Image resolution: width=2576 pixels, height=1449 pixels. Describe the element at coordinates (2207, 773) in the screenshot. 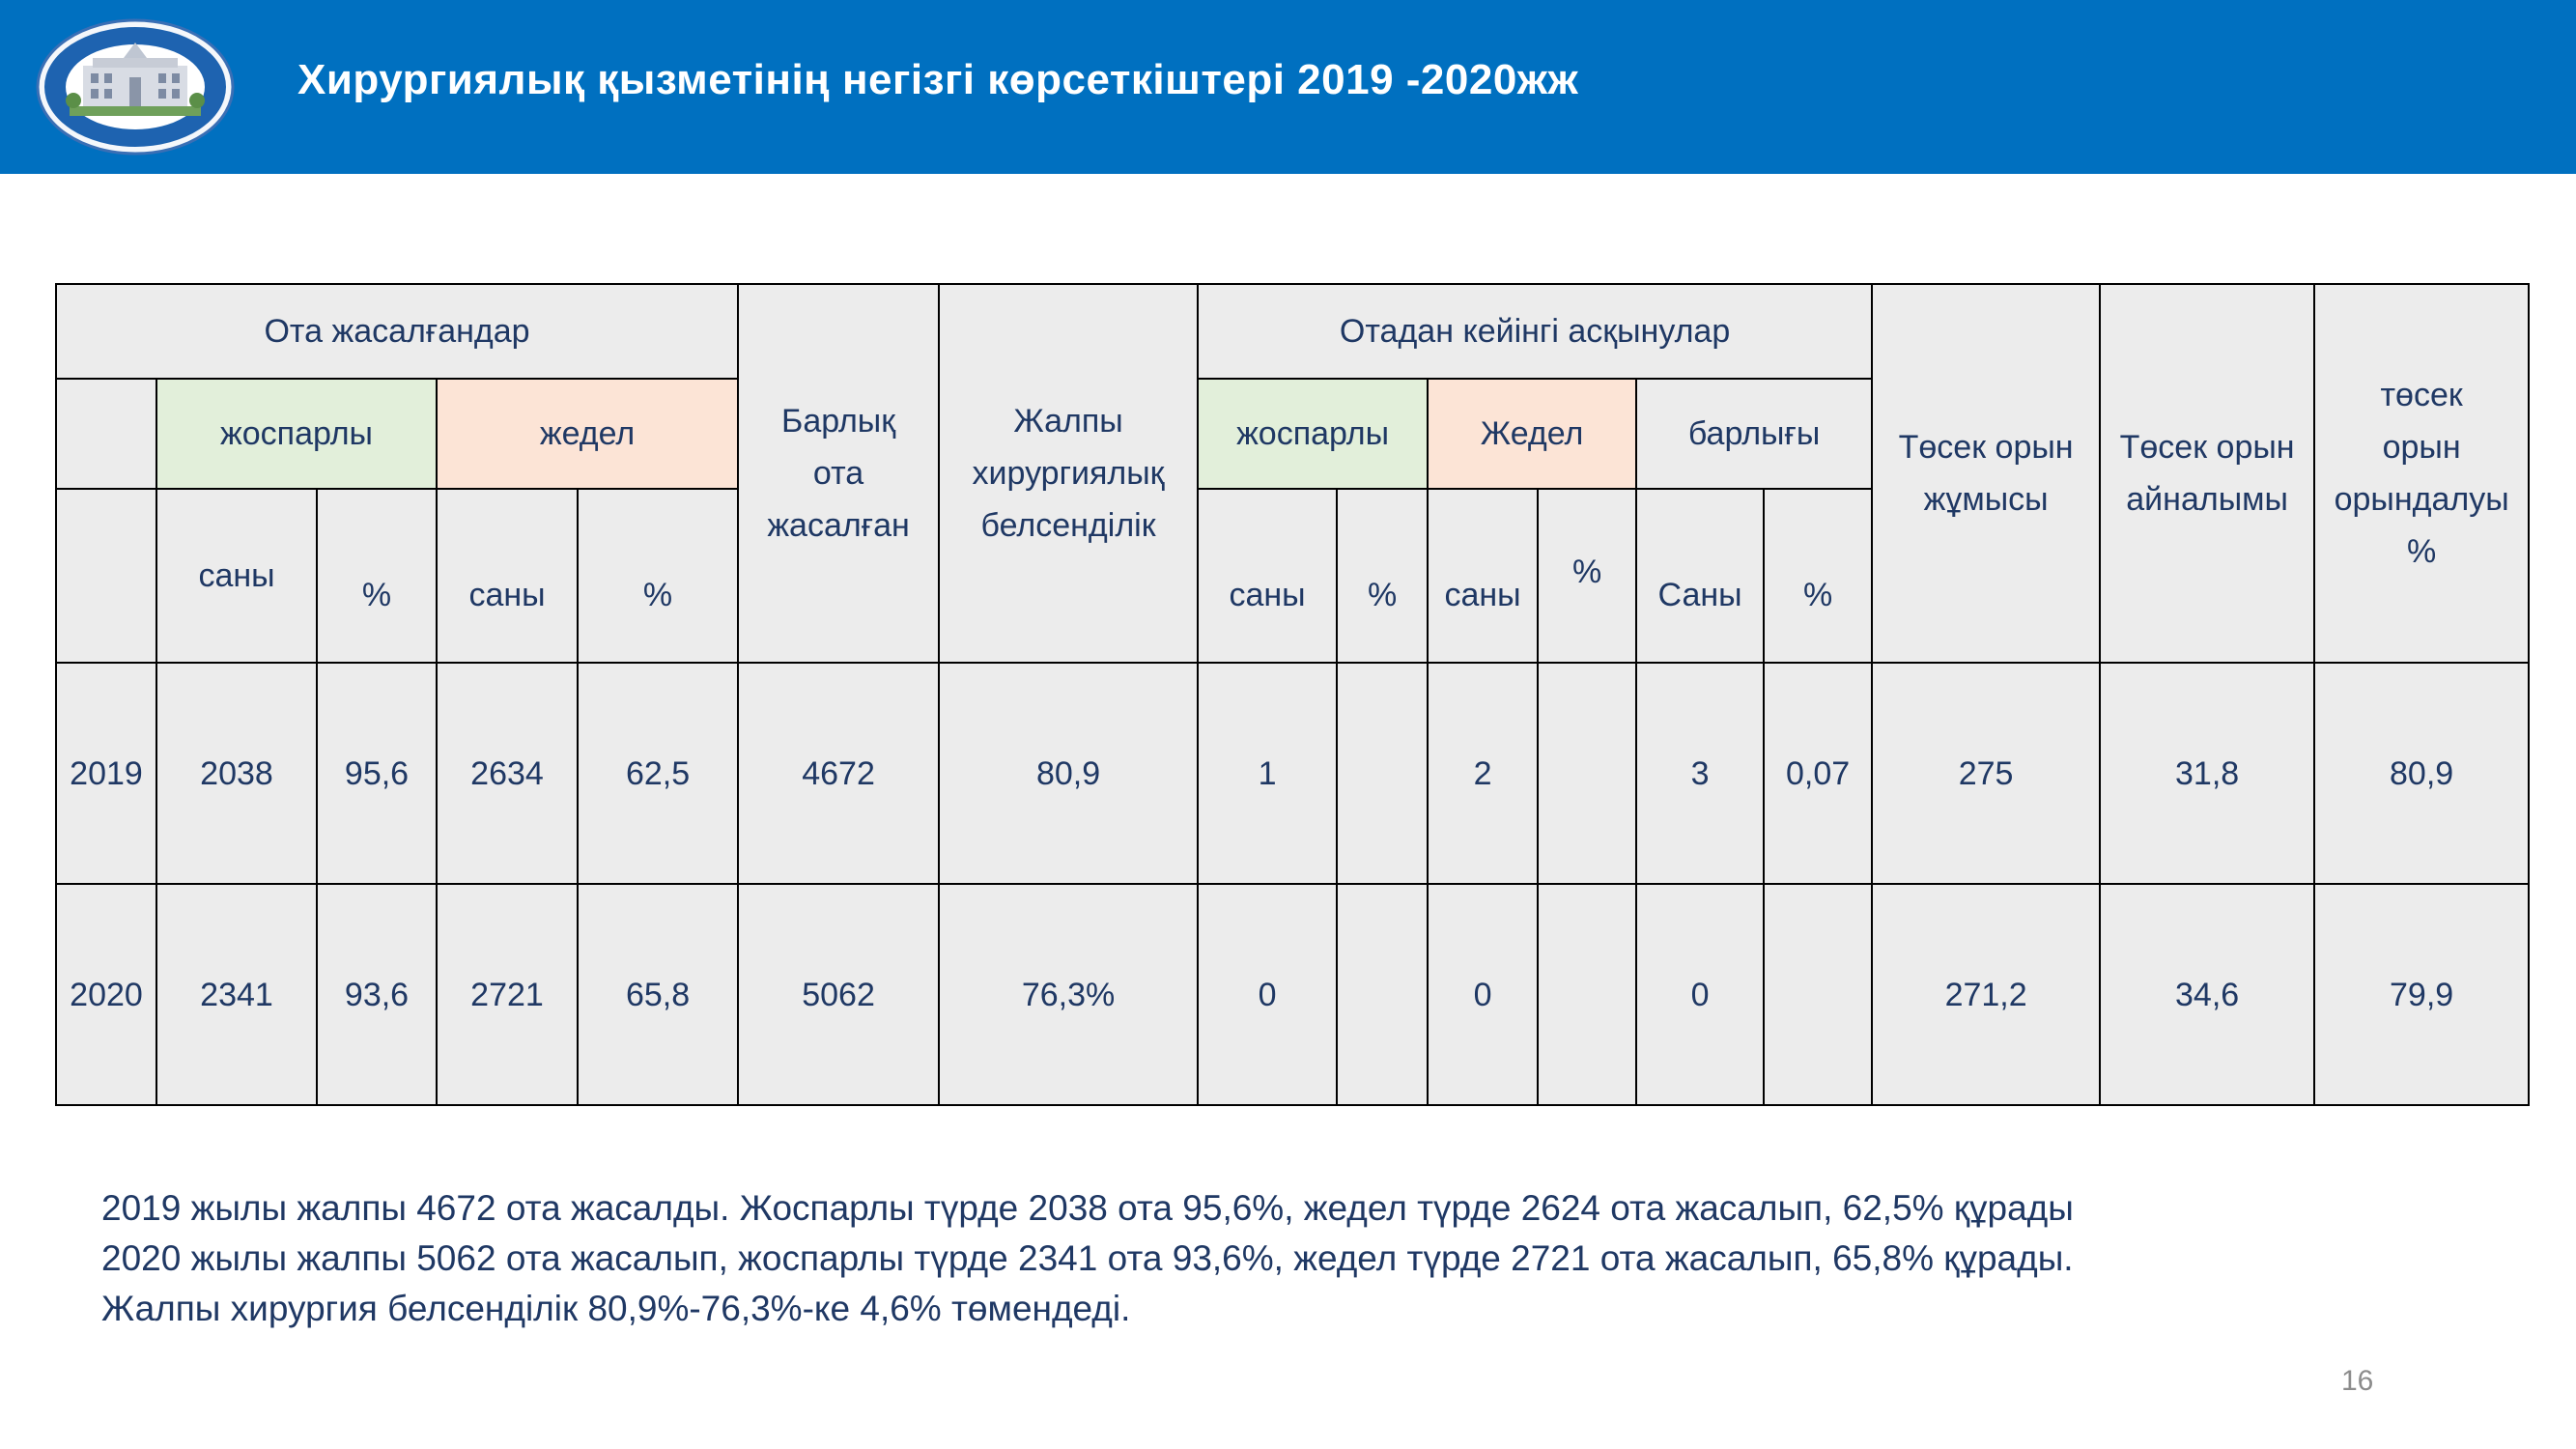

I see `bed-turnover-cell: 31,8` at that location.